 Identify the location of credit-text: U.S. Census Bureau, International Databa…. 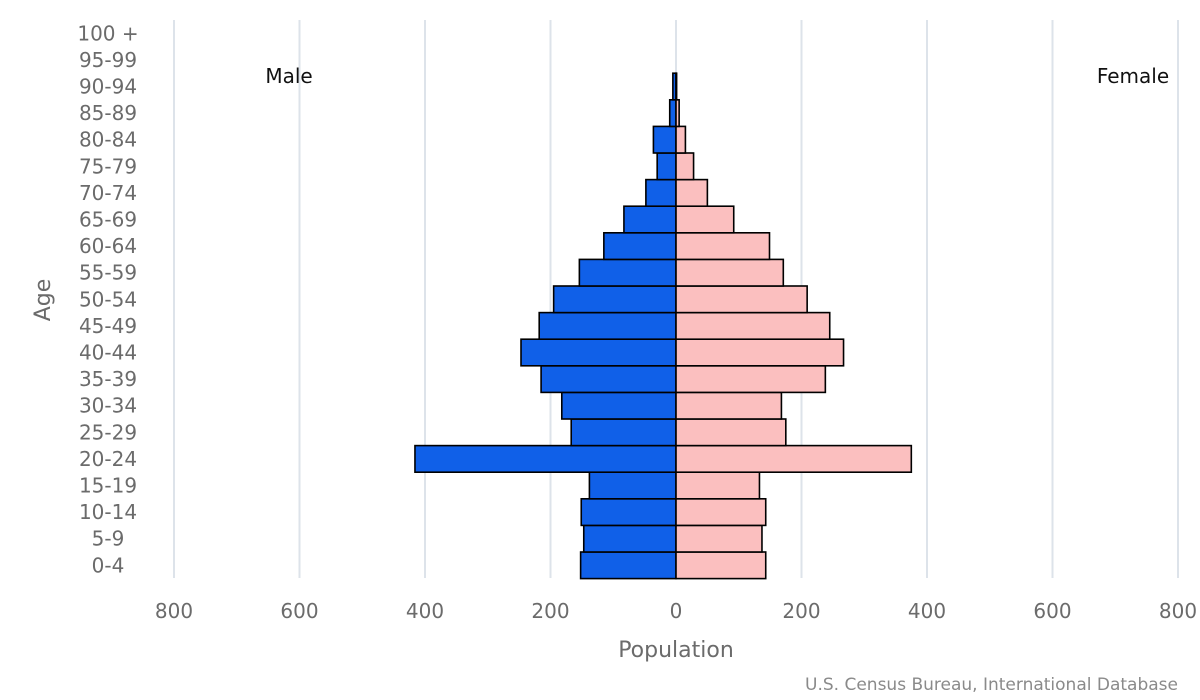
(991, 685).